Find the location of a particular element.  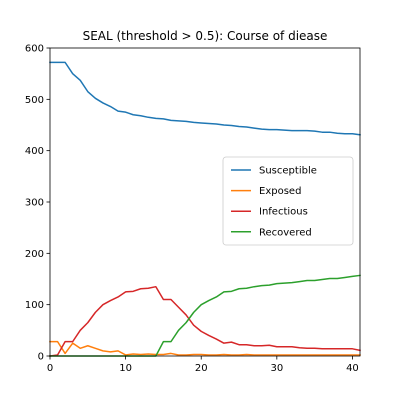

x-tick-label: 40 is located at coordinates (352, 368).